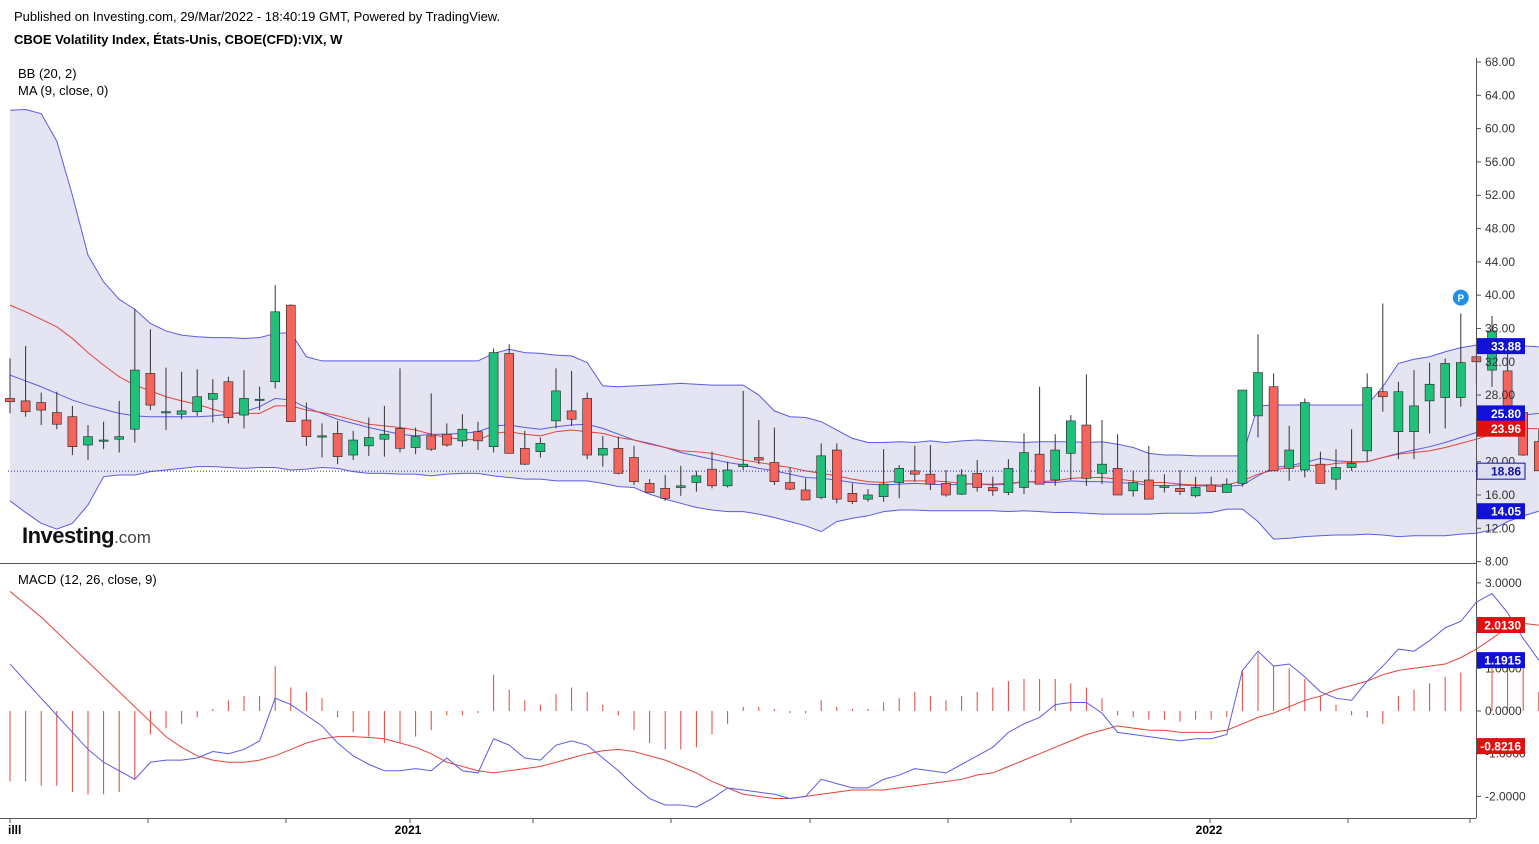 This screenshot has width=1539, height=844. Describe the element at coordinates (774, 503) in the screenshot. I see `bb-lower-line` at that location.